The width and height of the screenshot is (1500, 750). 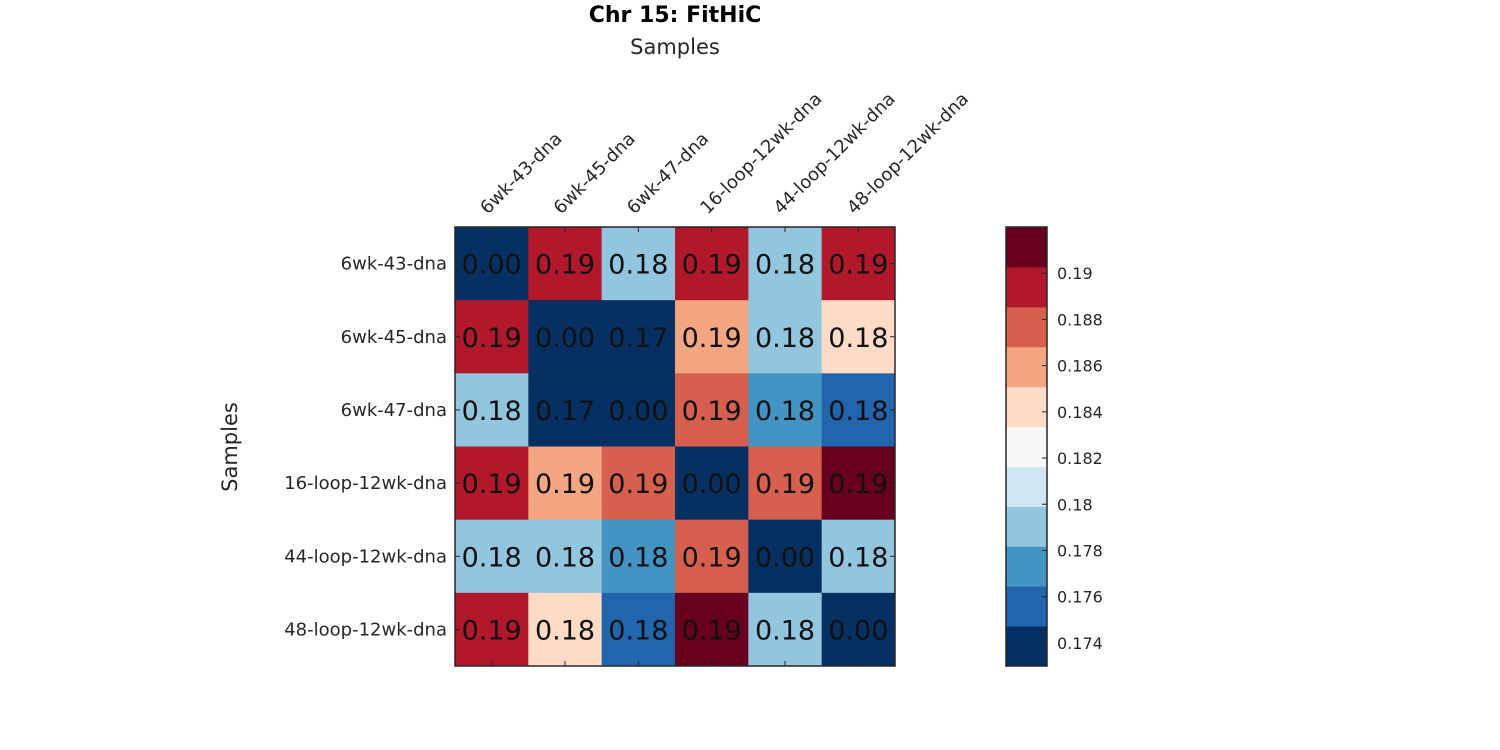 What do you see at coordinates (1080, 319) in the screenshot?
I see `colorbar-tick-label: 0.188` at bounding box center [1080, 319].